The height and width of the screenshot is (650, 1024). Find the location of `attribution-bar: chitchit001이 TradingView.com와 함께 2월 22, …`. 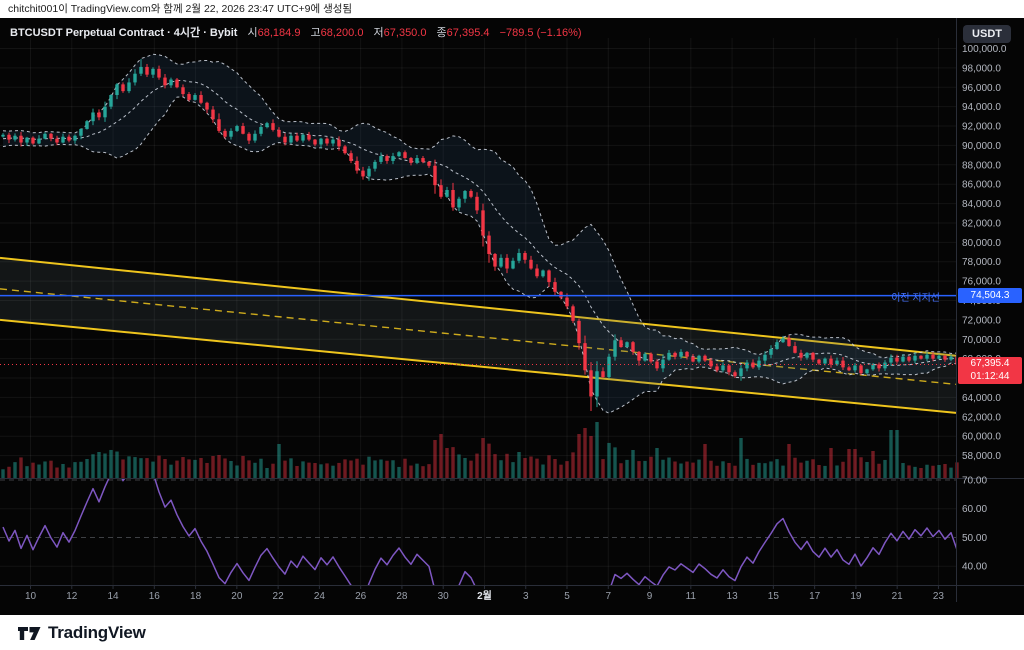

attribution-bar: chitchit001이 TradingView.com와 함께 2월 22, … is located at coordinates (512, 9).